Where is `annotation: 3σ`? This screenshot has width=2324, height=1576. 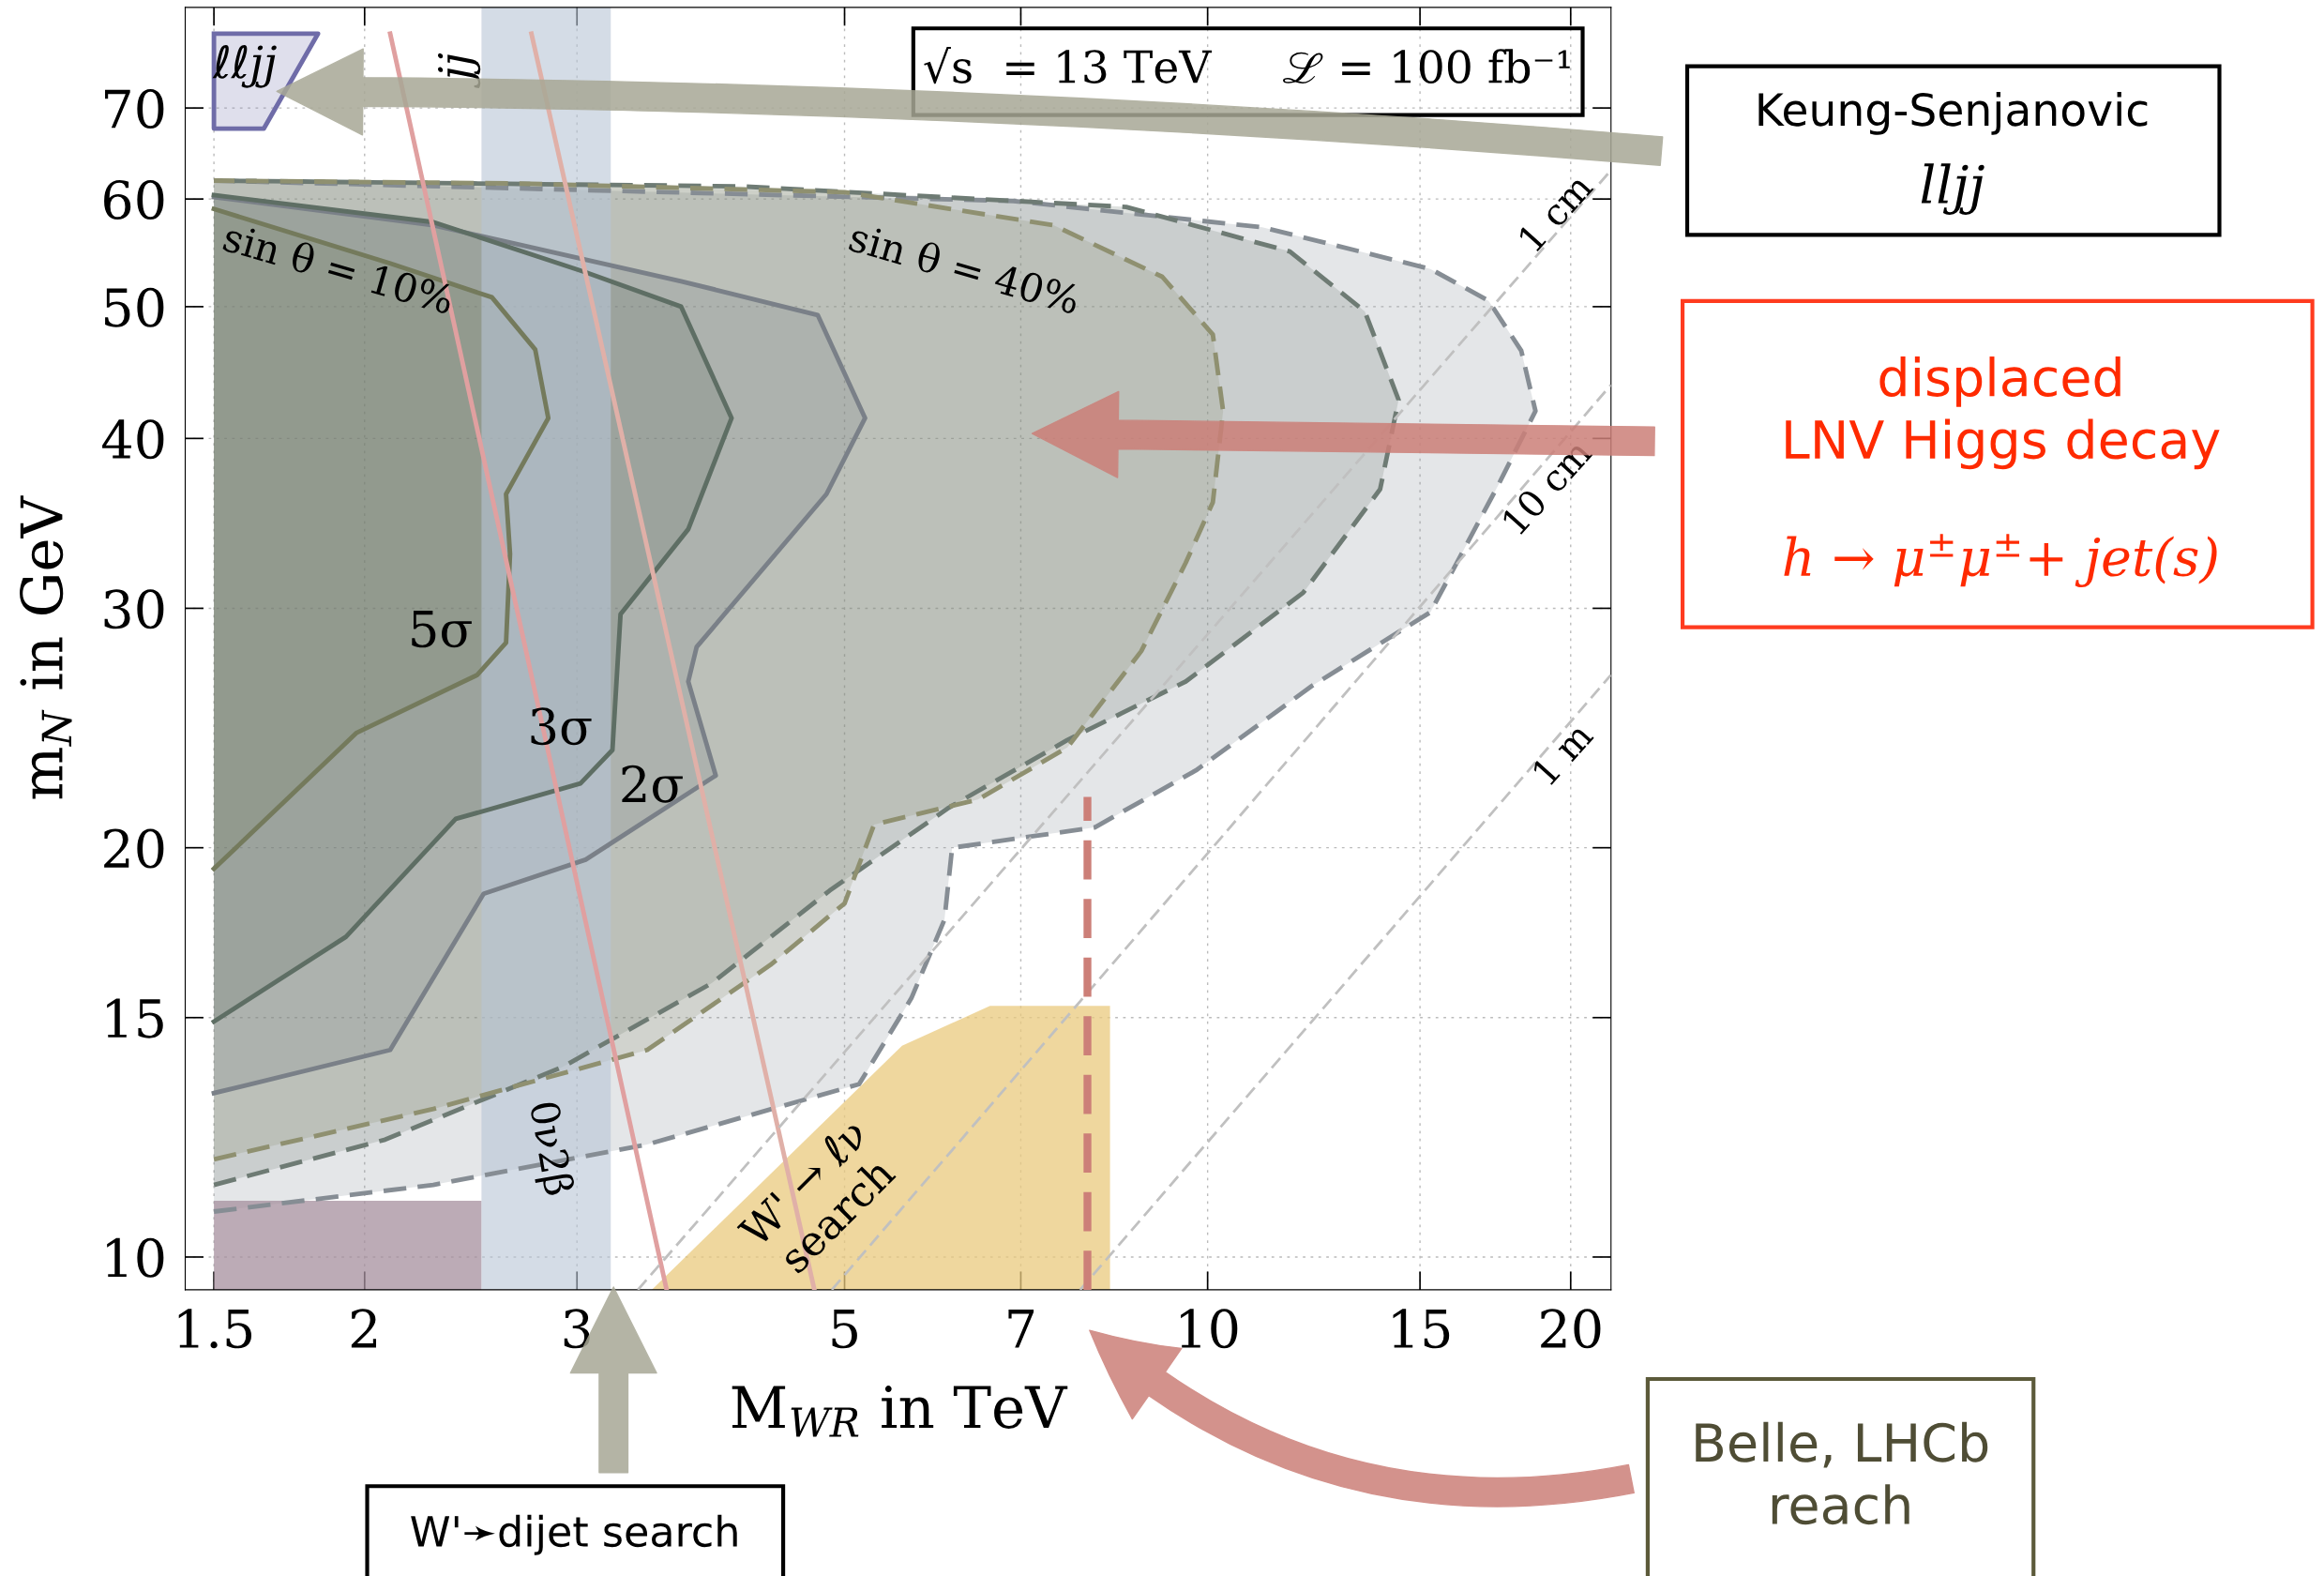
annotation: 3σ is located at coordinates (561, 727).